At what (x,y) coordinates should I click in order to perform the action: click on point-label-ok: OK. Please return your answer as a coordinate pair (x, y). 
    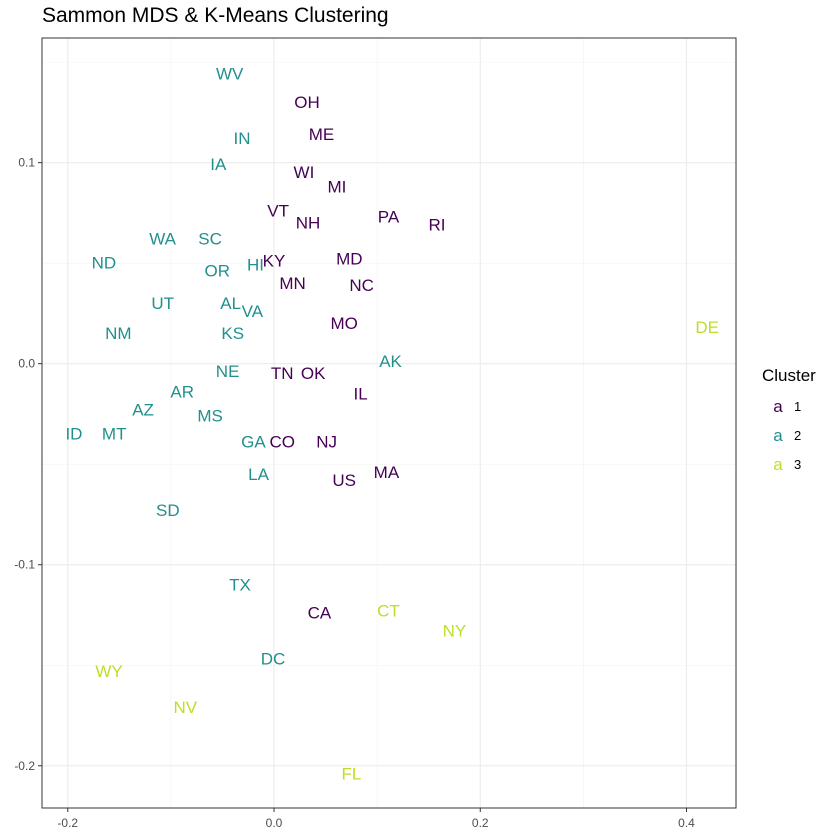
    Looking at the image, I should click on (313, 373).